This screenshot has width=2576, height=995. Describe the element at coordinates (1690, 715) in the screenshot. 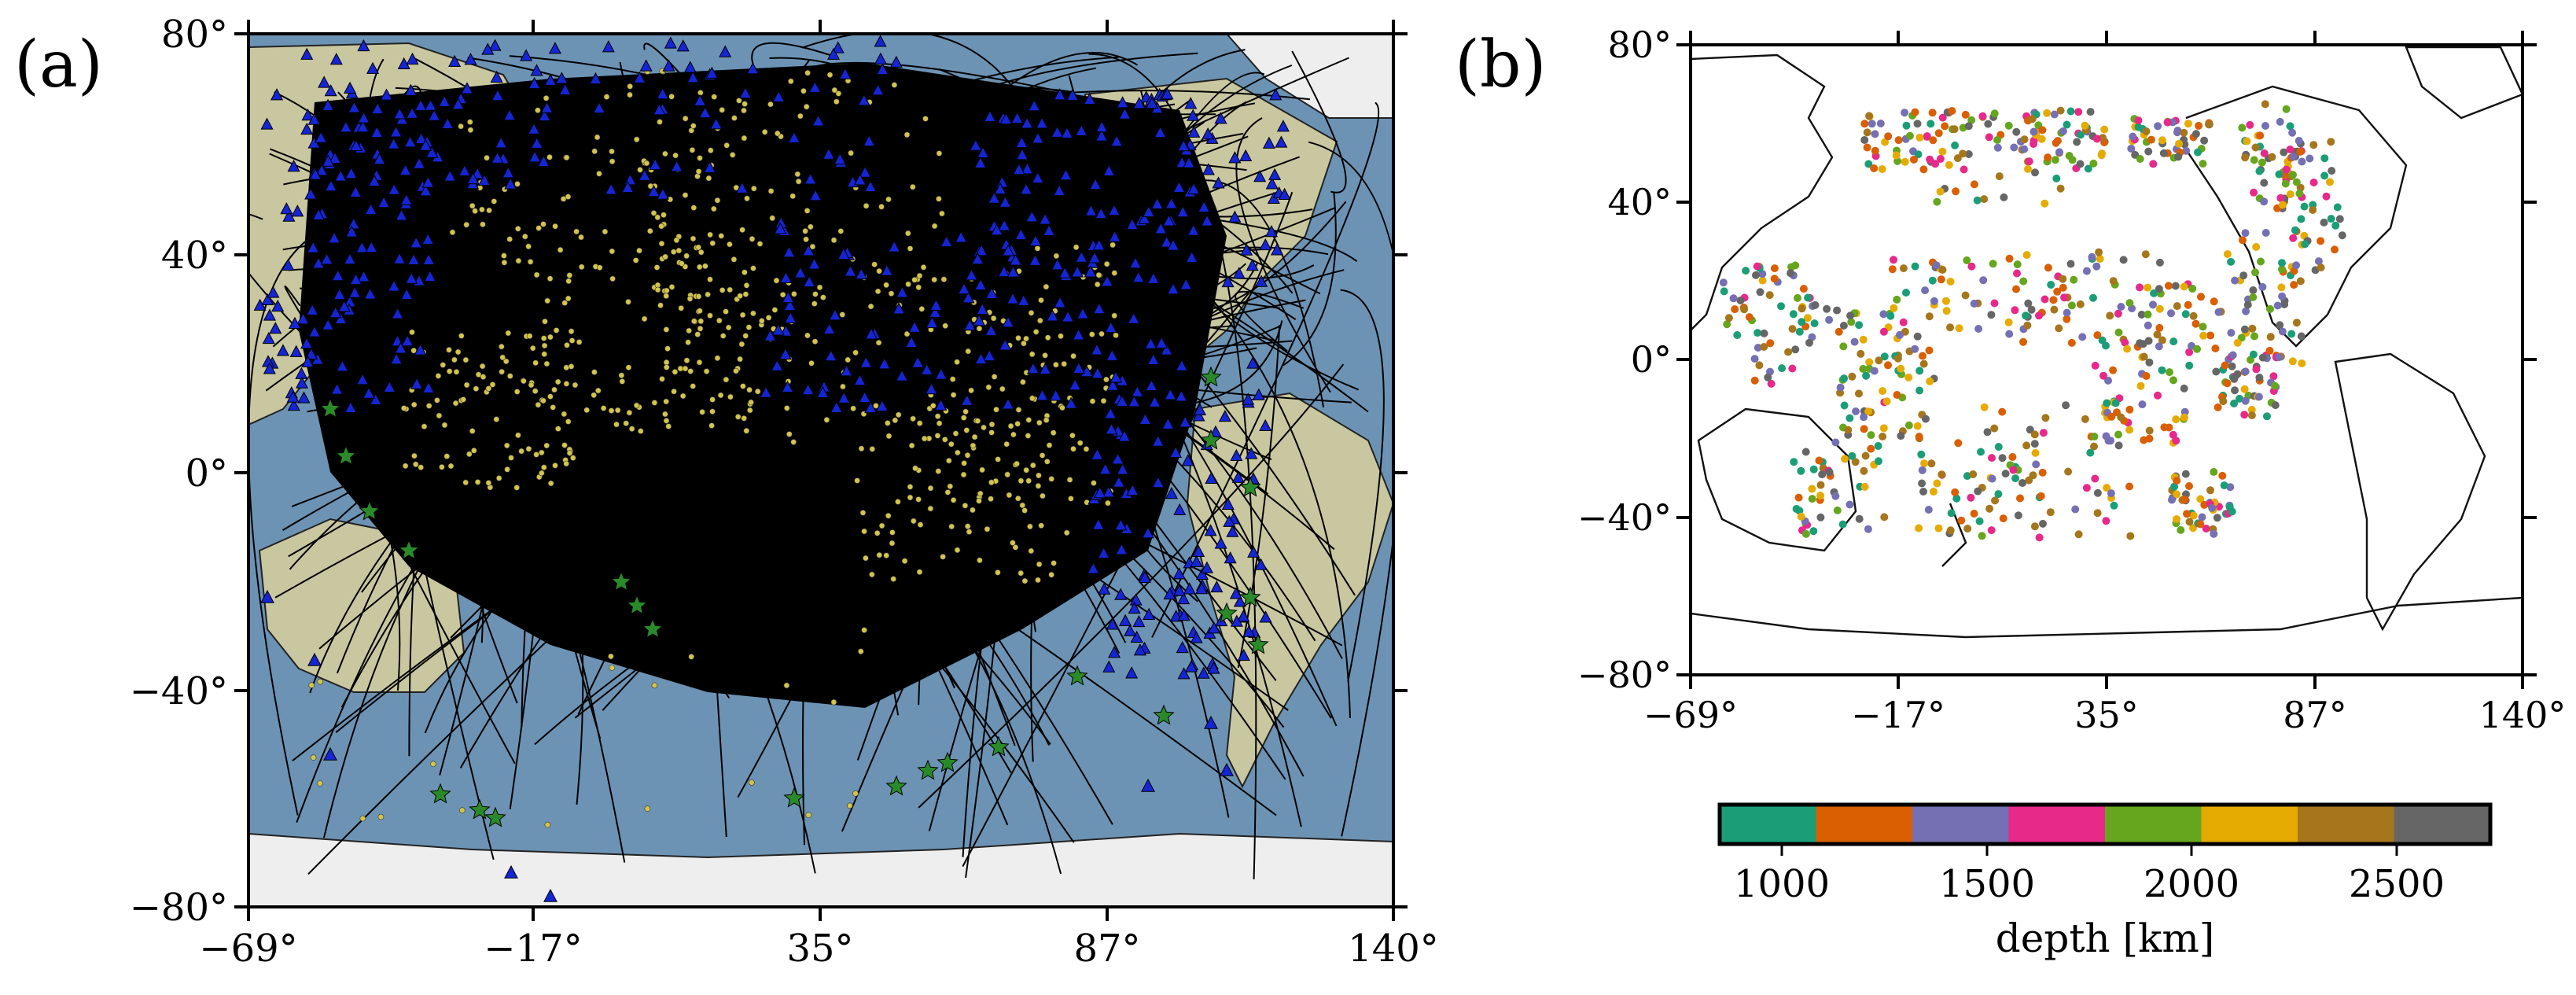

I see `x-tick-label: −69°` at that location.